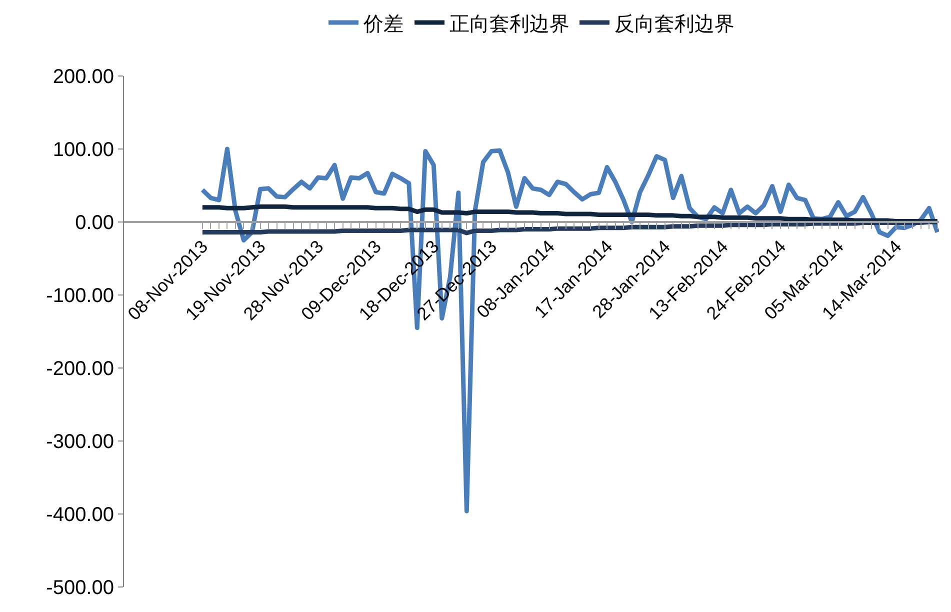 The height and width of the screenshot is (612, 951). What do you see at coordinates (510, 24) in the screenshot?
I see `legend-label: 正向套利边界` at bounding box center [510, 24].